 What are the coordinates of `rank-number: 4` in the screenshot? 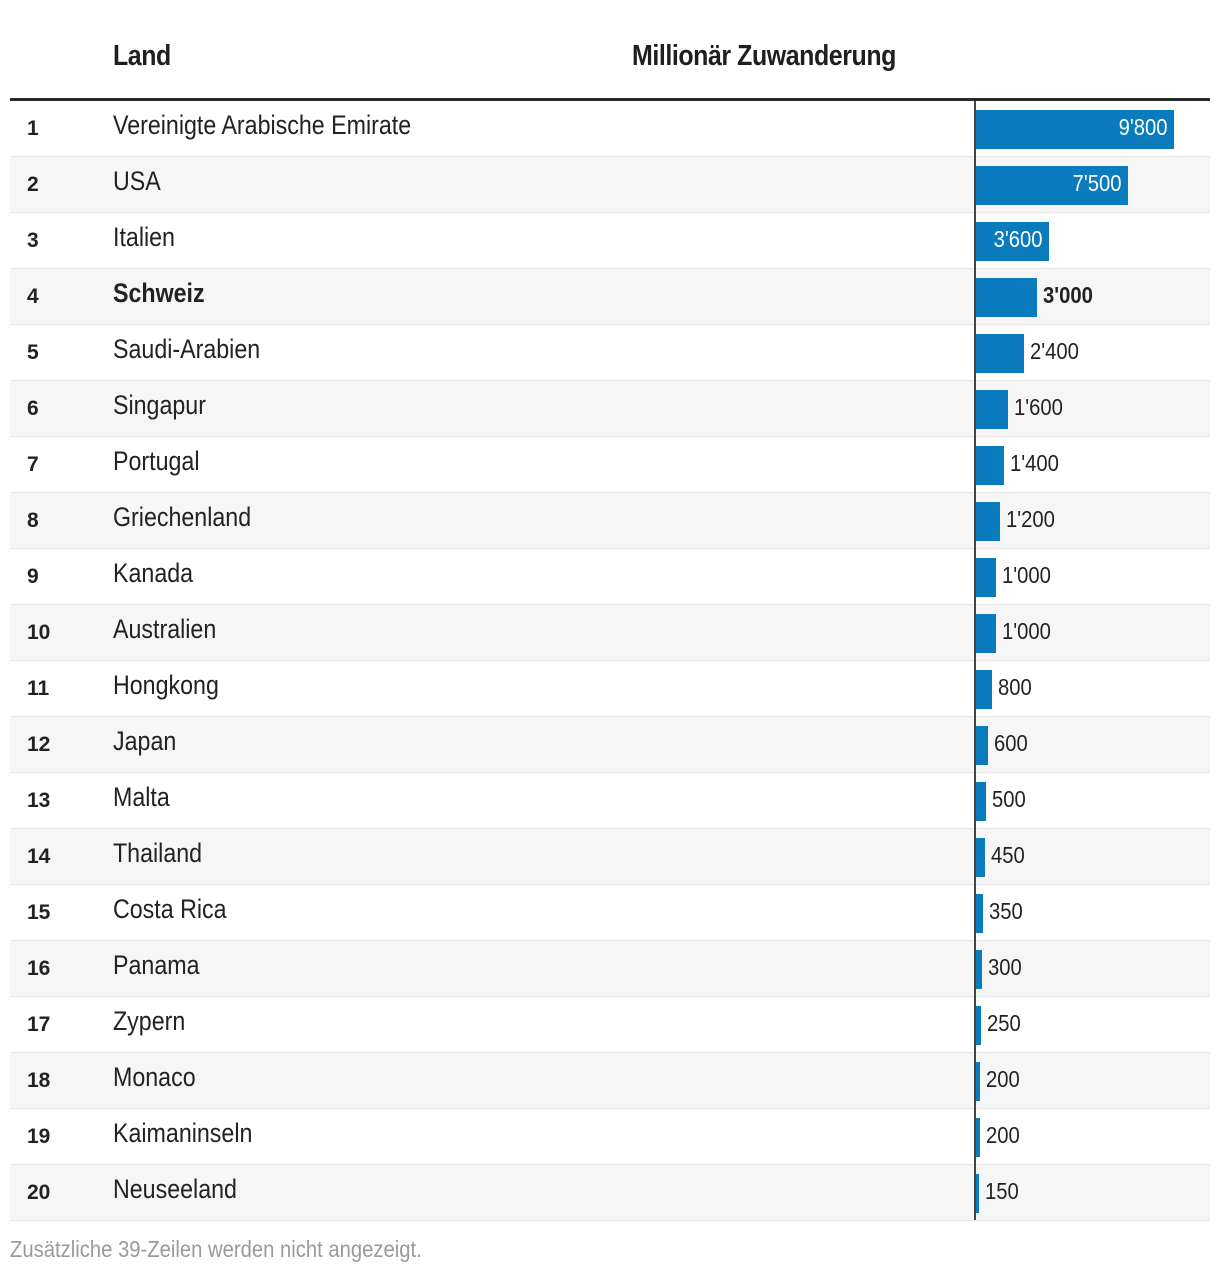 It's located at (33, 296).